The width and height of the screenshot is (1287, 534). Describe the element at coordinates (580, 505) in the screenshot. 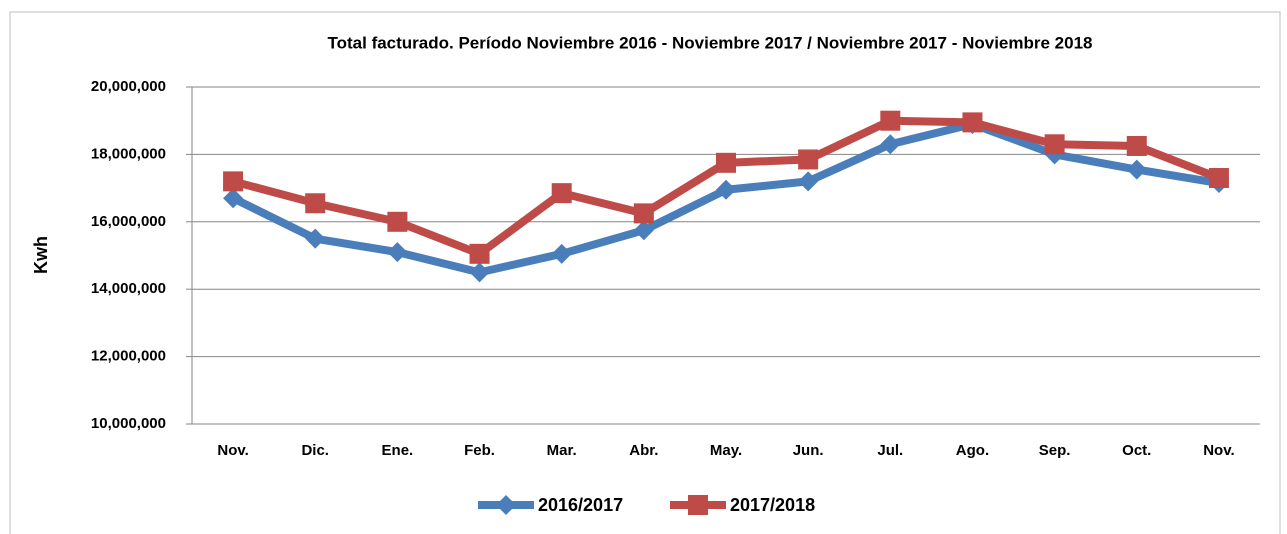

I see `legend-text: 2016/2017` at that location.